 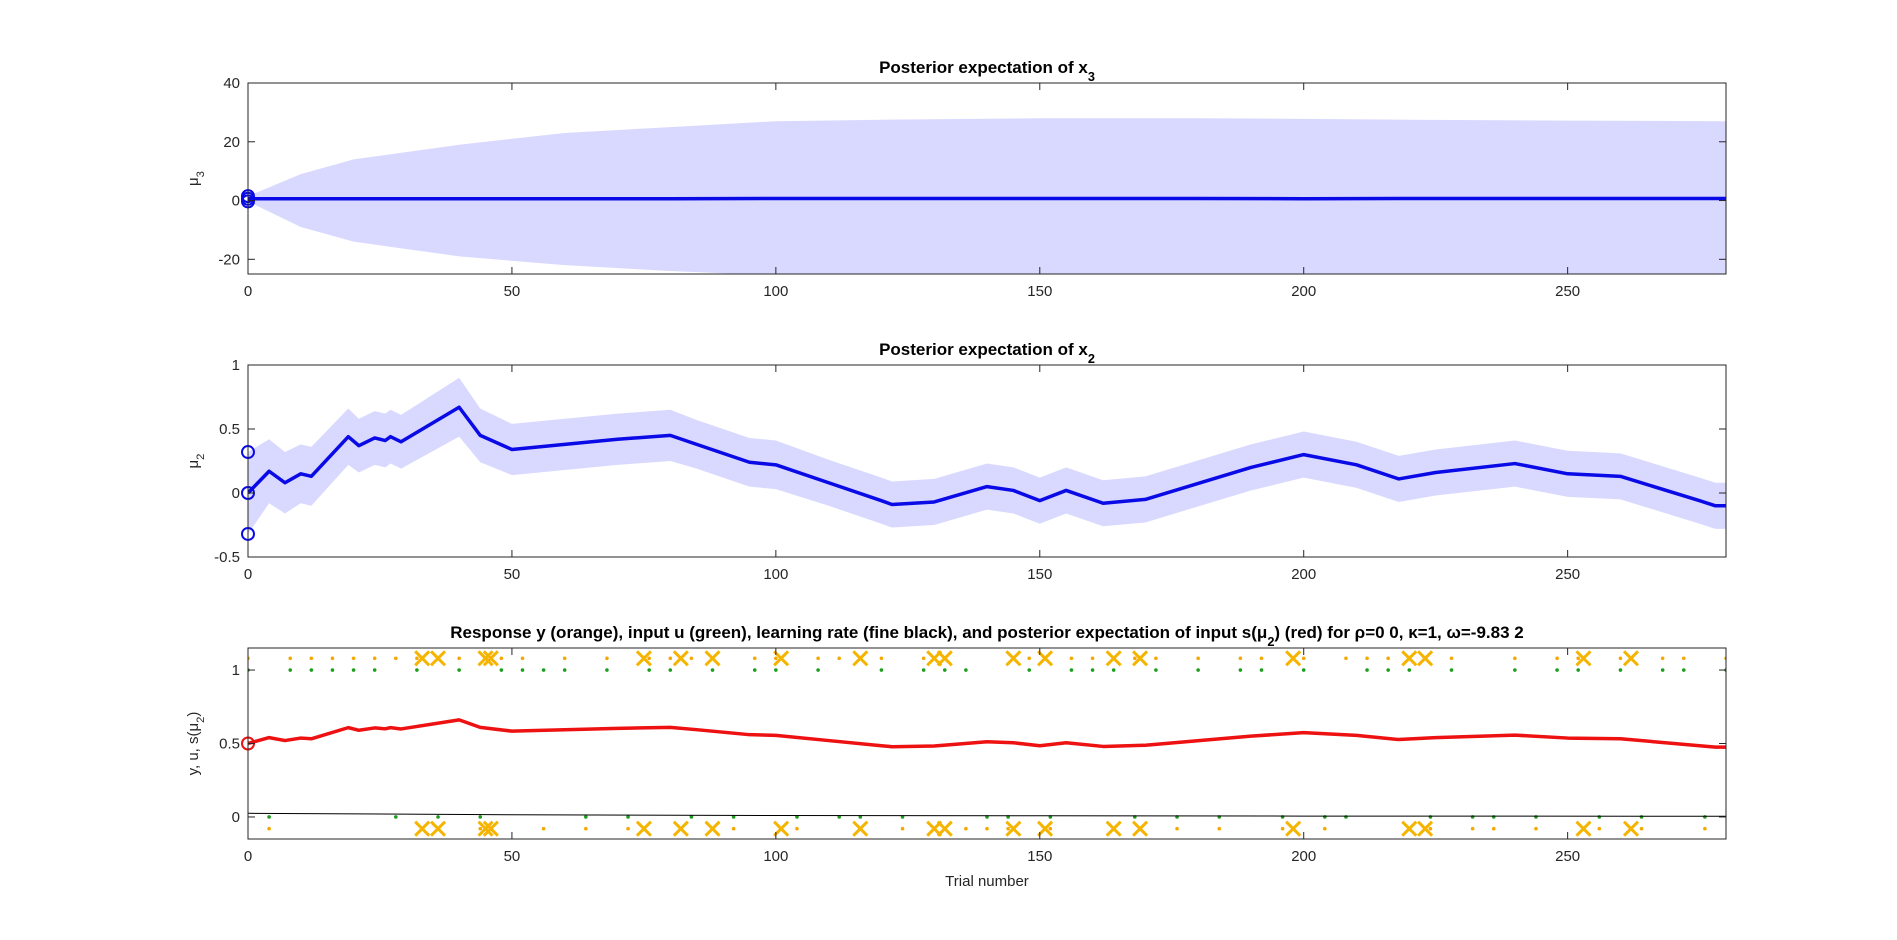 I want to click on plot-layer, so click(x=987, y=455).